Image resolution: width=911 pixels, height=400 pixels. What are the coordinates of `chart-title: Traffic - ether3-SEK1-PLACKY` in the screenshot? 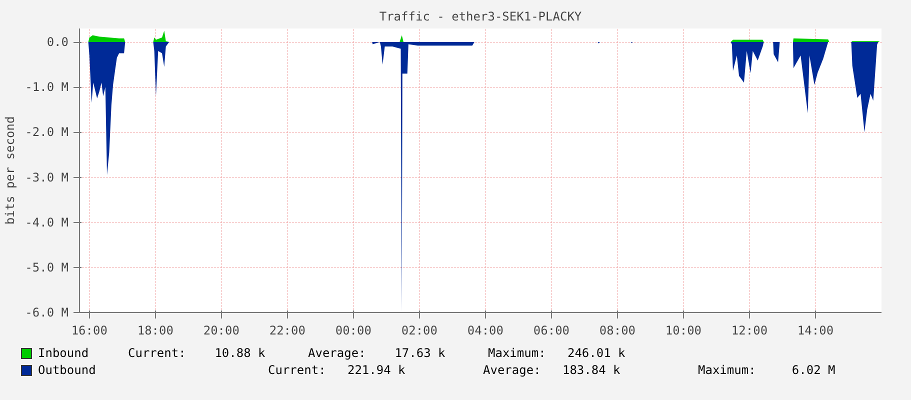 It's located at (480, 17).